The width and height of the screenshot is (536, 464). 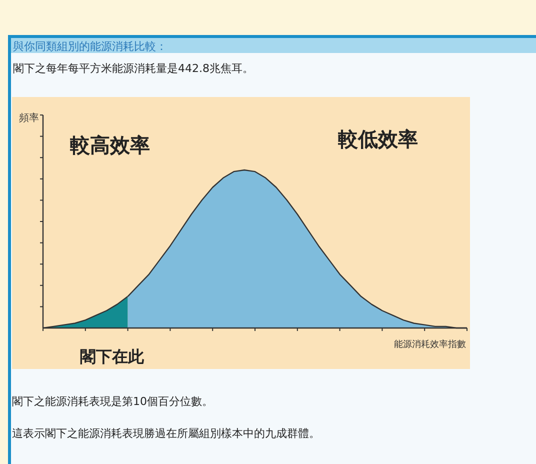 What do you see at coordinates (133, 68) in the screenshot?
I see `chart-subtitle: 閣下之每年每平方米能源消耗量是442.8兆焦耳。` at bounding box center [133, 68].